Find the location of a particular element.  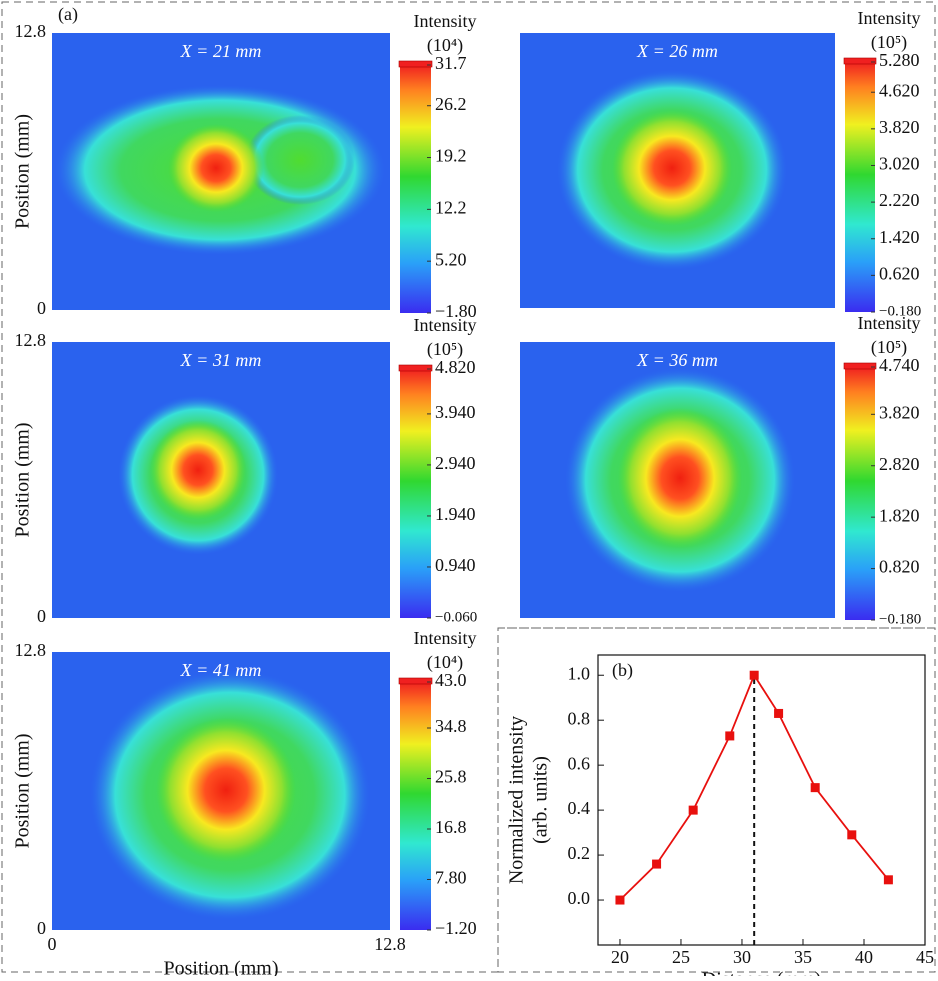

y-tick-label: 0.4 is located at coordinates (579, 808).